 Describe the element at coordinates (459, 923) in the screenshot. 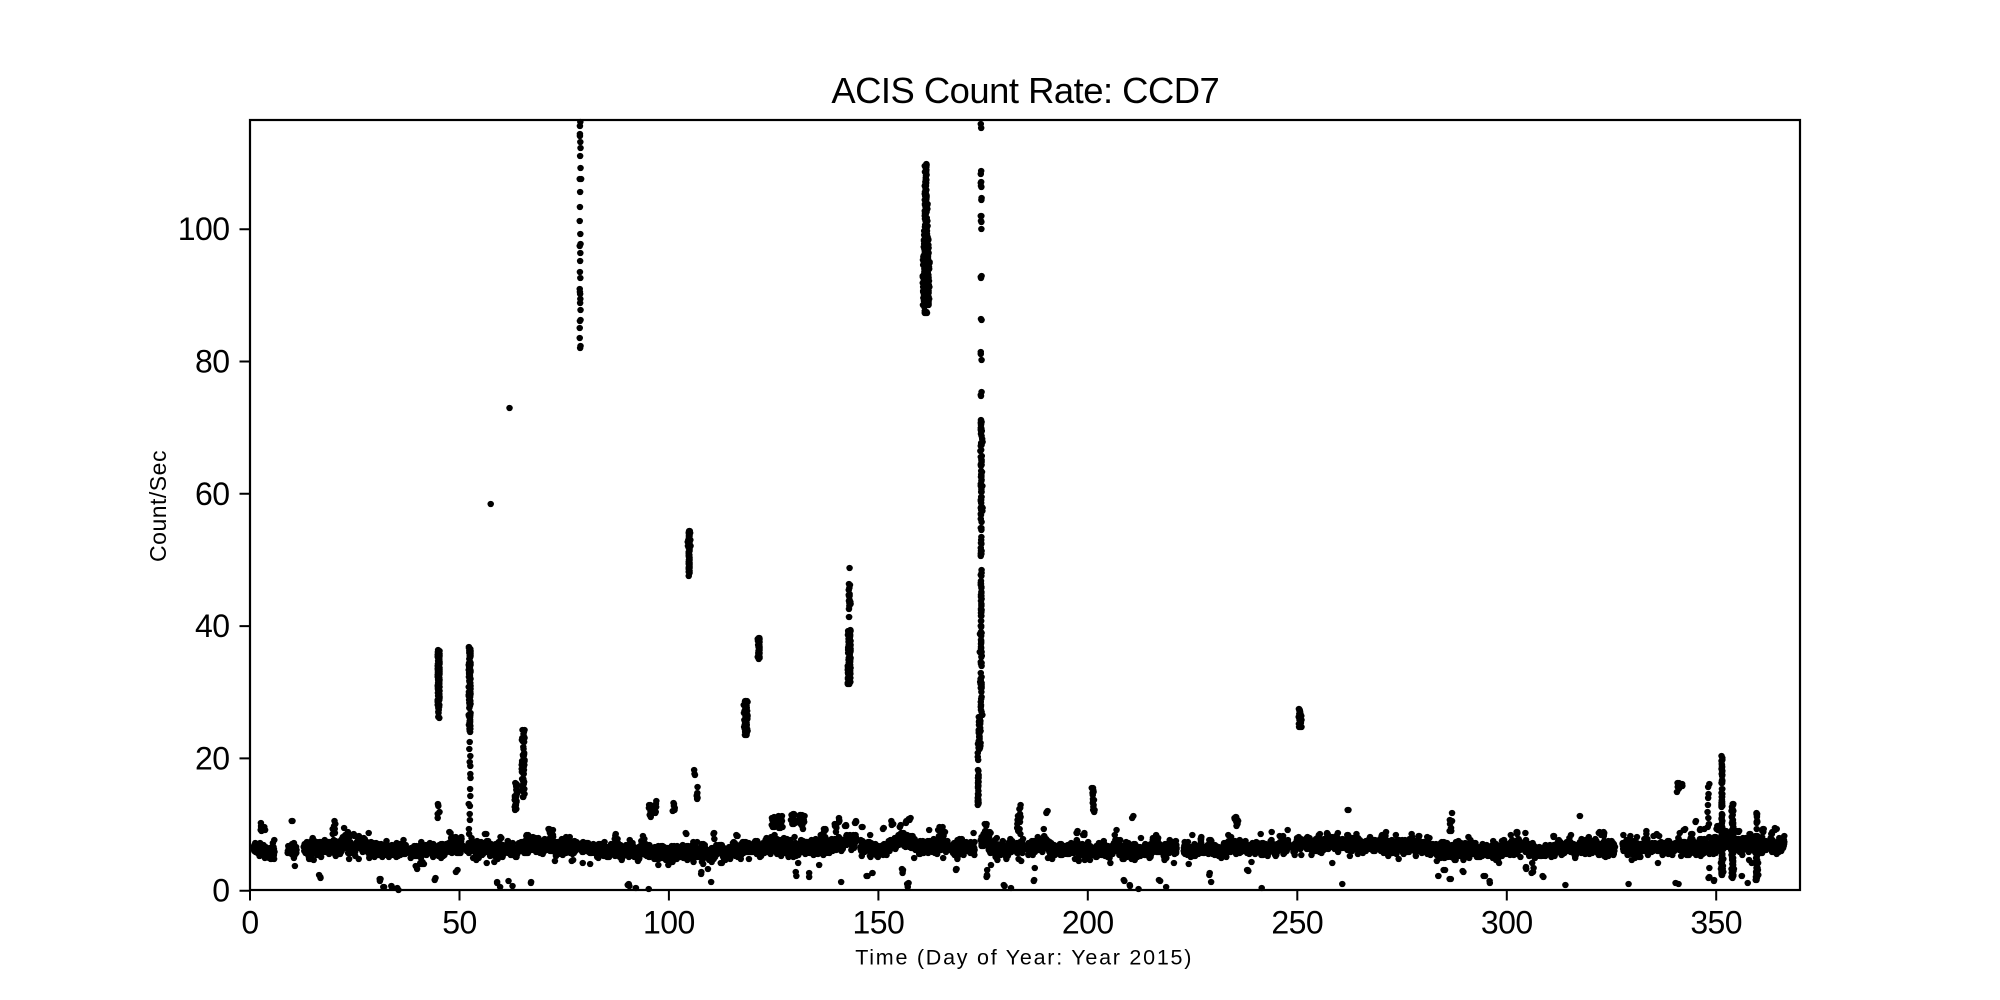

I see `svg-text: 50` at that location.